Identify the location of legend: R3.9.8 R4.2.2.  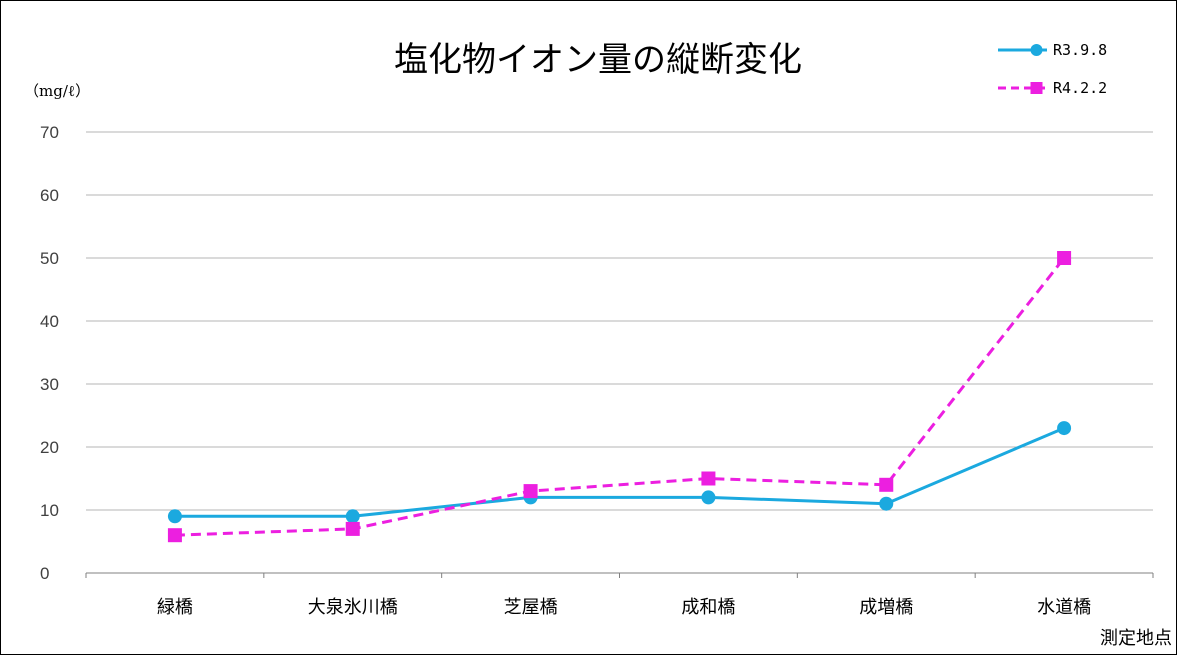
(1052, 69).